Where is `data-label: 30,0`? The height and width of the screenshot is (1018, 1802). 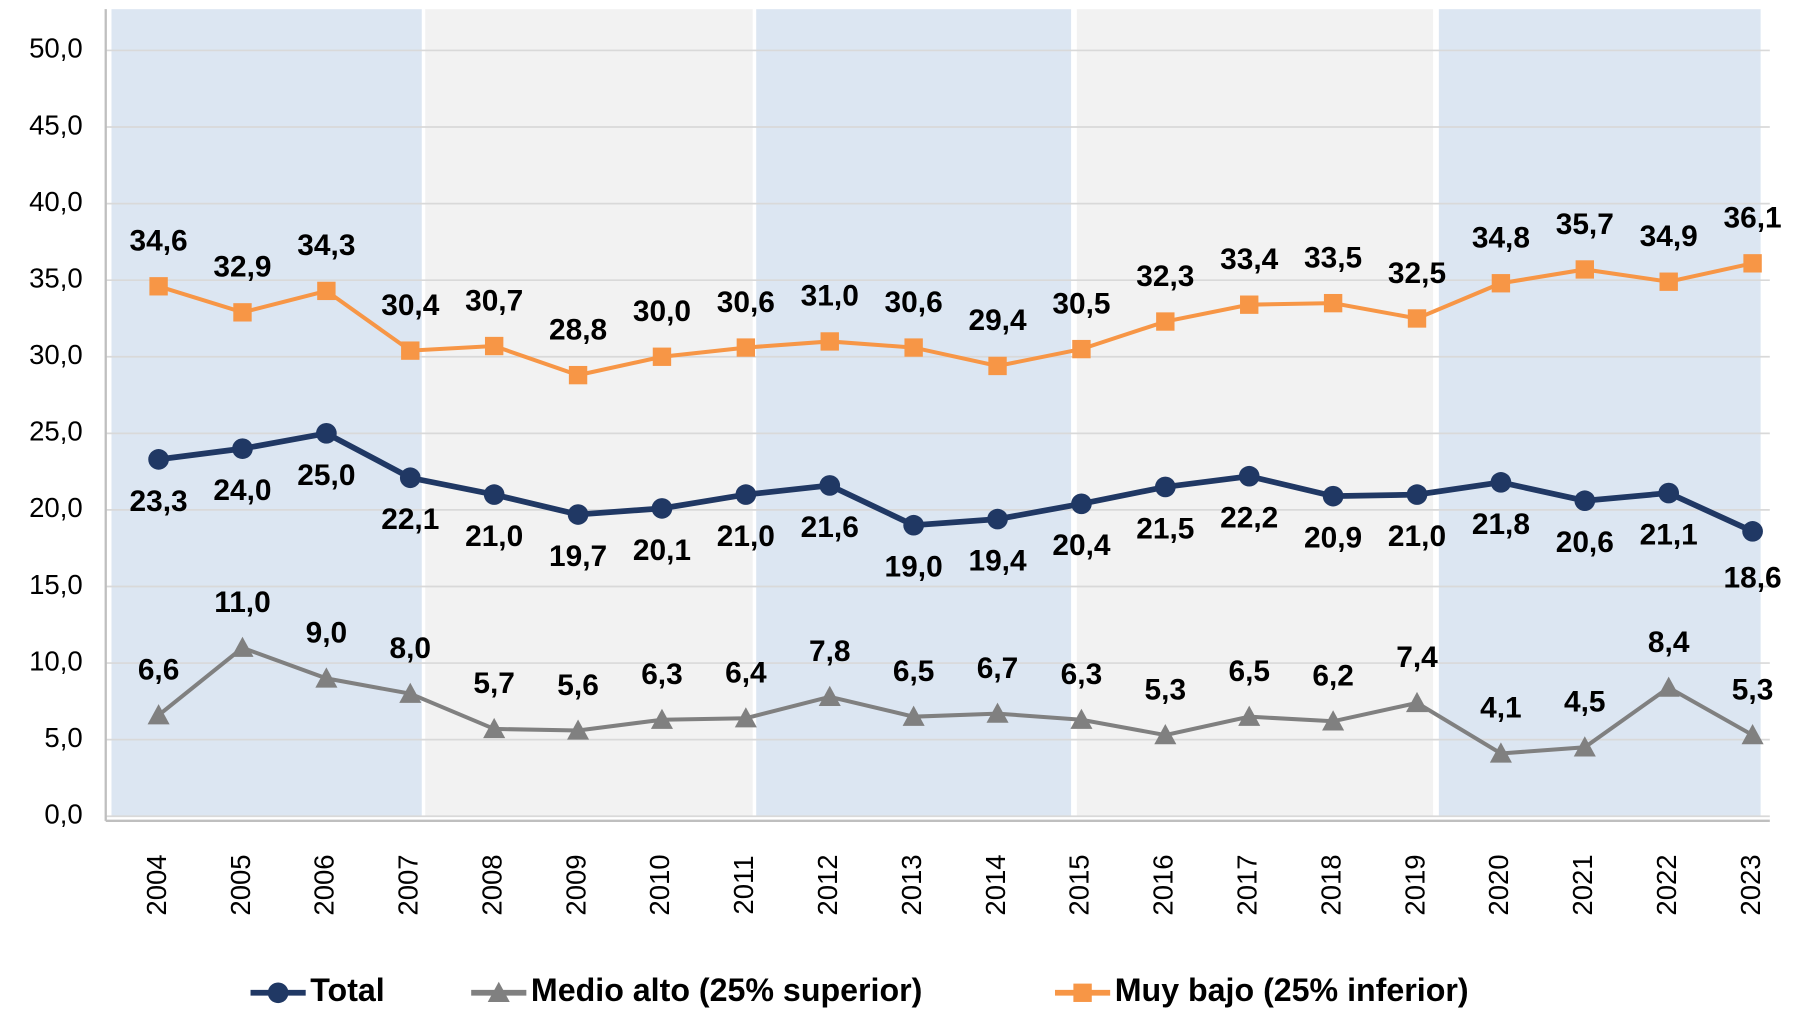
data-label: 30,0 is located at coordinates (662, 311).